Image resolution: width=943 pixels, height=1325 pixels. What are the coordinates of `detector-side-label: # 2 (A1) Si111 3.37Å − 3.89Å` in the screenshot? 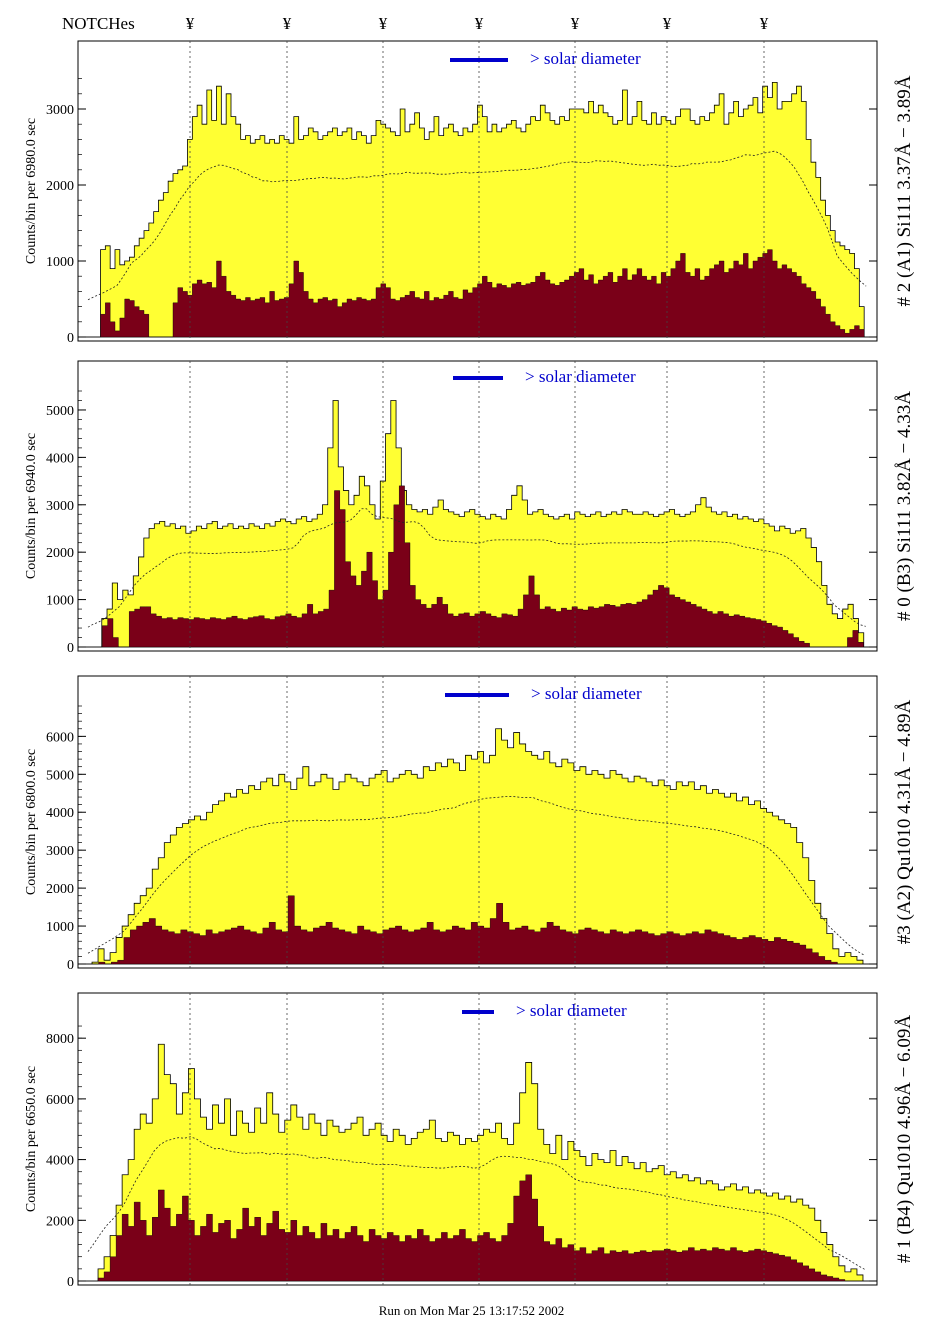 It's located at (904, 190).